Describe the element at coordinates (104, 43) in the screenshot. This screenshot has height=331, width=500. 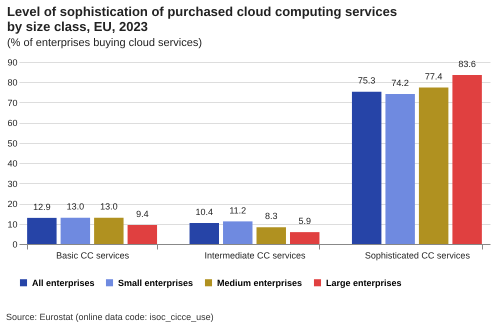
I see `chart-subtitle: (% of enterprises buying cloud services)` at that location.